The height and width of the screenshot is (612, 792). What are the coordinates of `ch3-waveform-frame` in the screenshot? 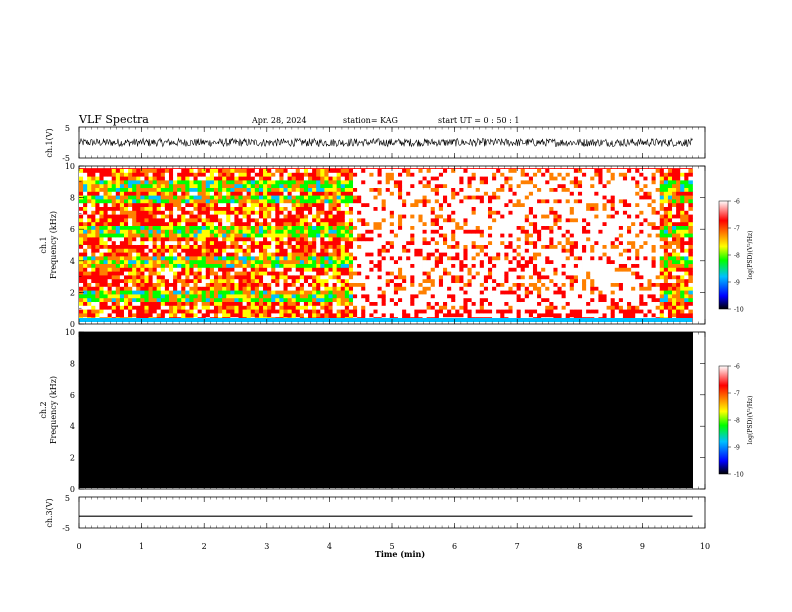 It's located at (392, 512).